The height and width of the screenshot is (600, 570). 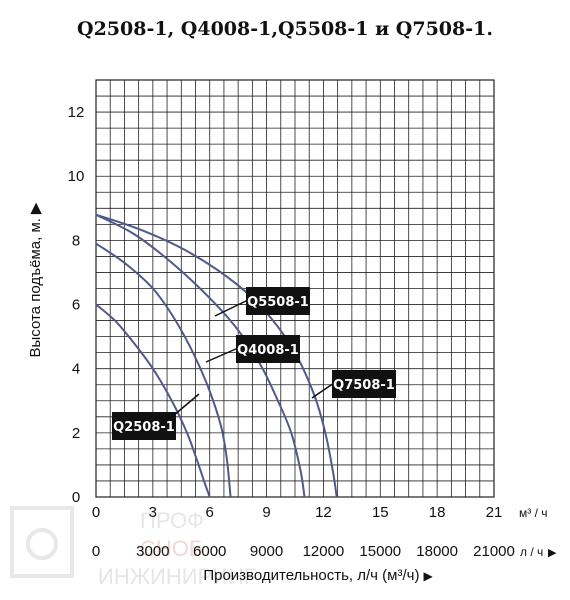 I want to click on y-axis-label: Высота подъёма, м. ▶, so click(x=35, y=279).